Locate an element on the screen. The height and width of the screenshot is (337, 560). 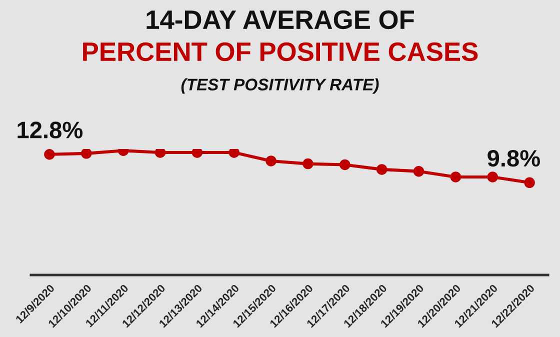
chart-title: 14-DAY AVERAGE OF is located at coordinates (280, 20).